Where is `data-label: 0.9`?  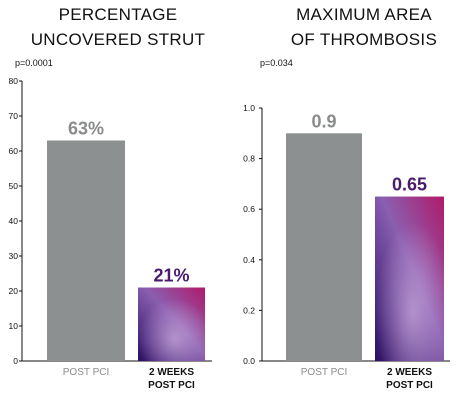 data-label: 0.9 is located at coordinates (323, 121).